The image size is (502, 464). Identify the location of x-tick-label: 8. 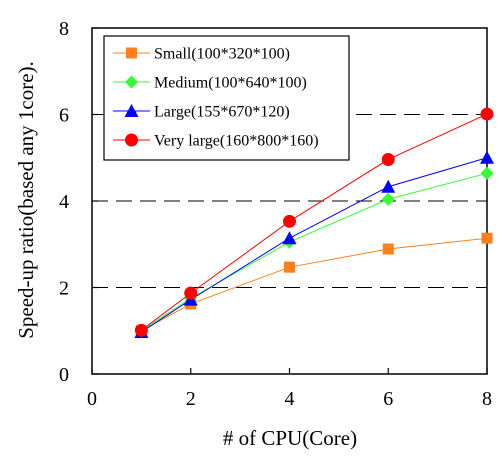
(487, 399).